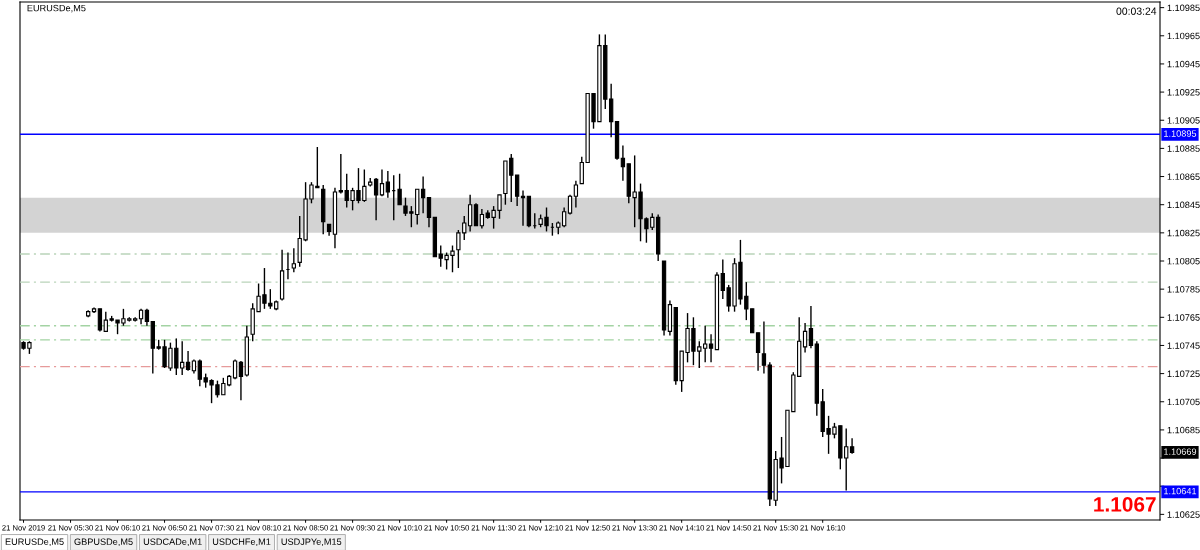  I want to click on text: USDJPYe,M15, so click(311, 542).